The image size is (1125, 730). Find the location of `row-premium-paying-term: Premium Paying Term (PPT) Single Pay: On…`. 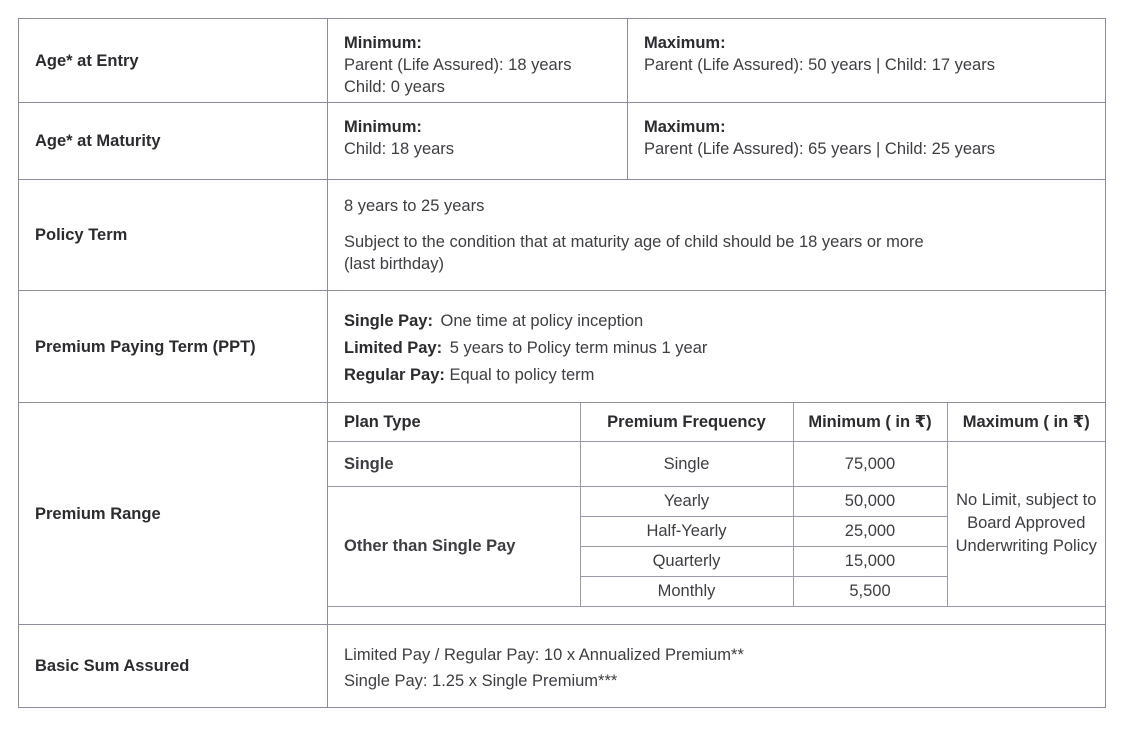

row-premium-paying-term: Premium Paying Term (PPT) Single Pay: On… is located at coordinates (562, 346).